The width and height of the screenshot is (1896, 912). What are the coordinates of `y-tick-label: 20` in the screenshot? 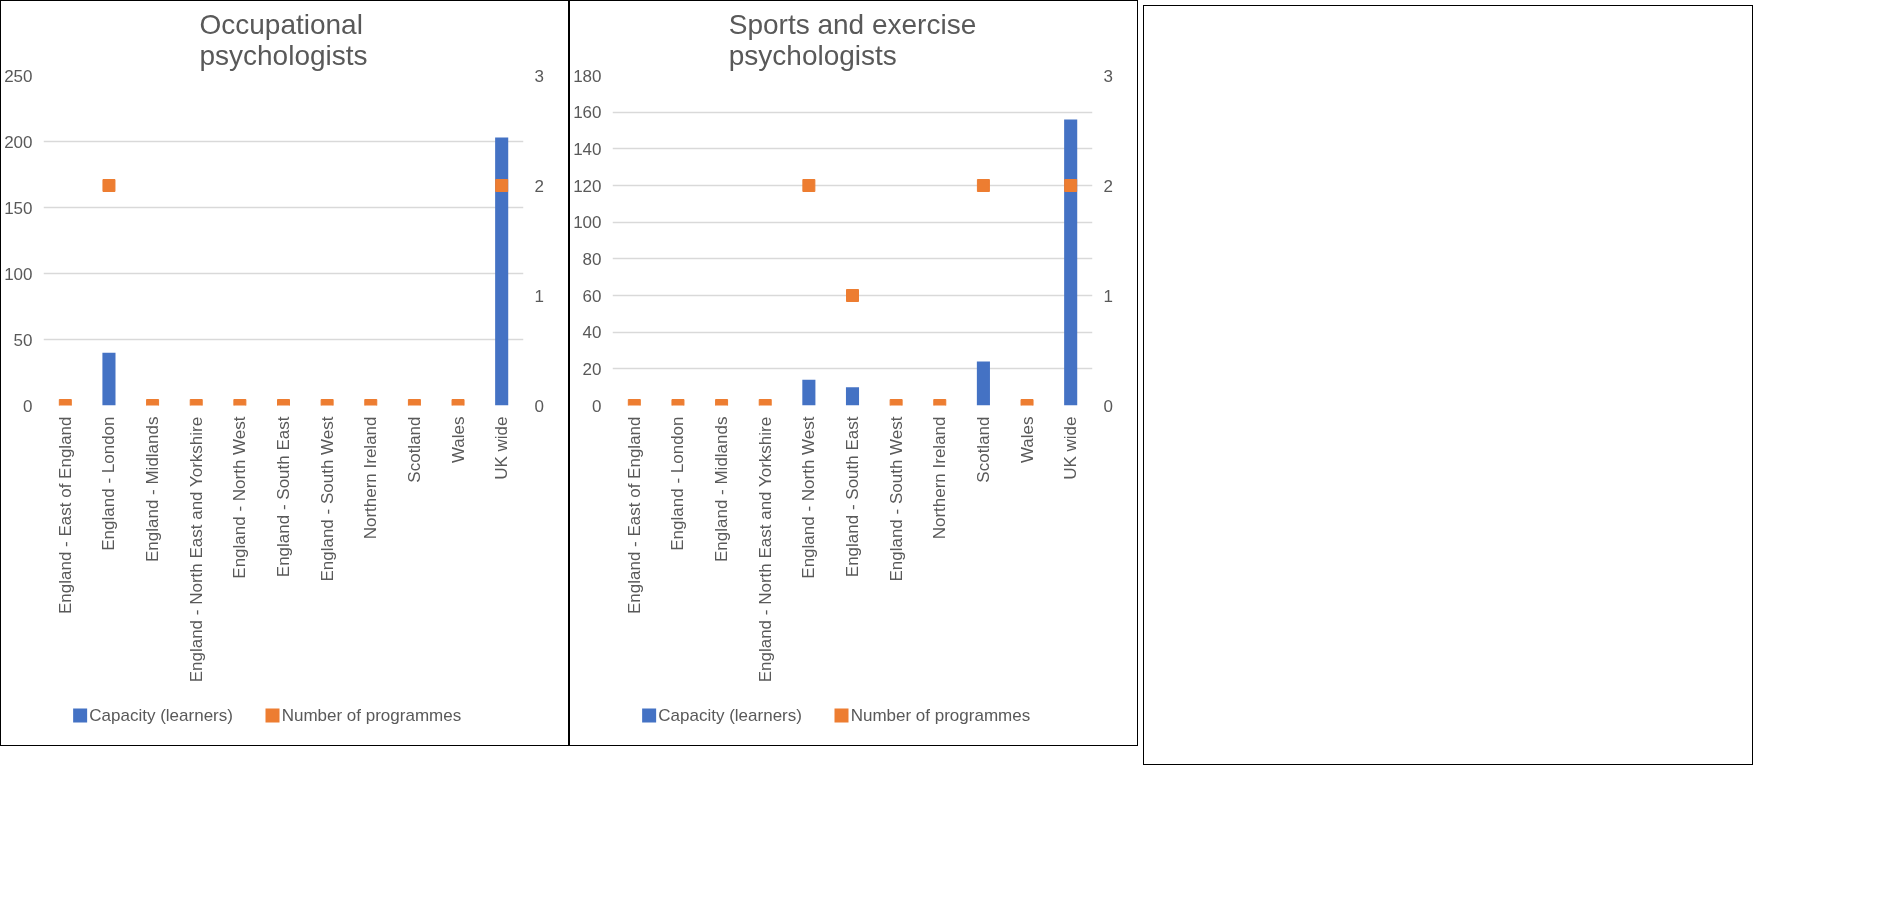 It's located at (592, 369).